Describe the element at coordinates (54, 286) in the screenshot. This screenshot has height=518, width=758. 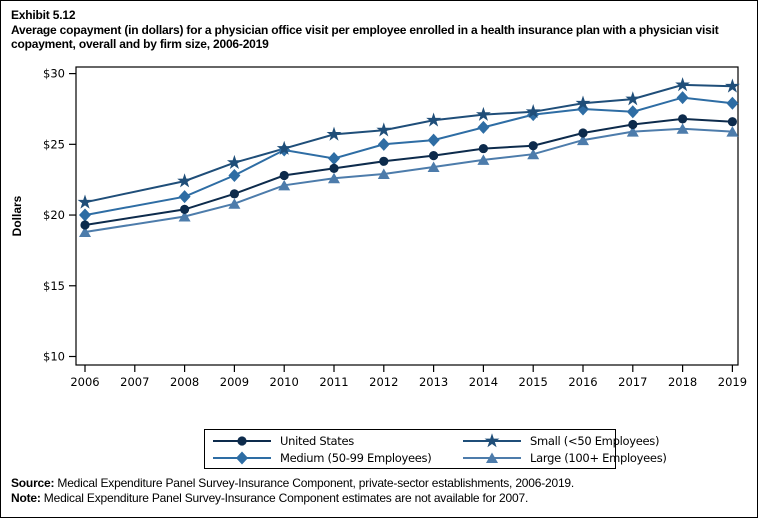
I see `y-tick-label: $15` at that location.